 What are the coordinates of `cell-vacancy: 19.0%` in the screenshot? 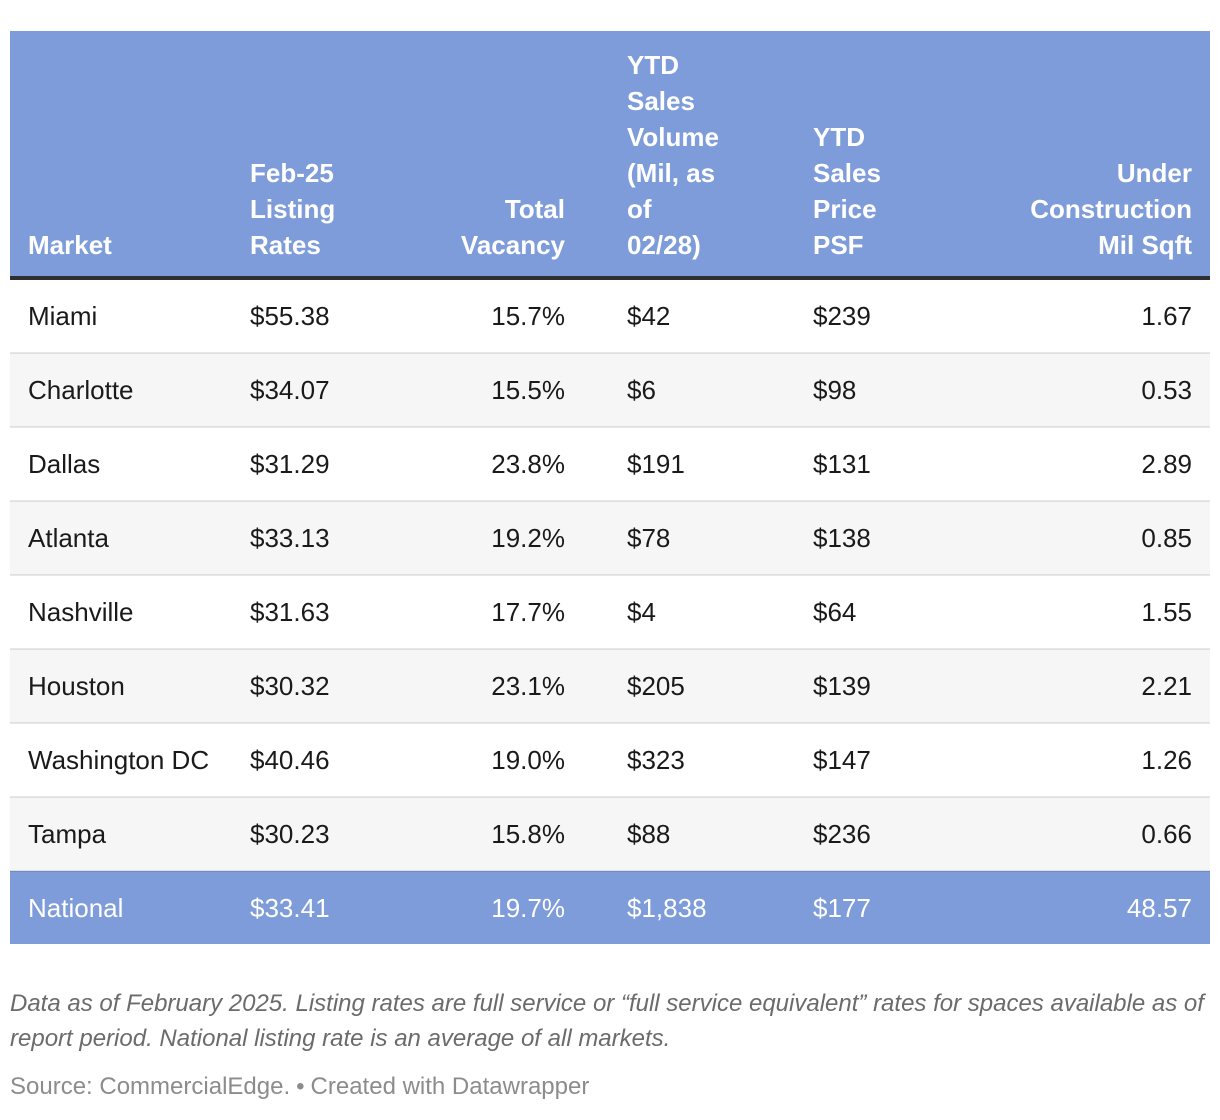 It's located at (515, 759).